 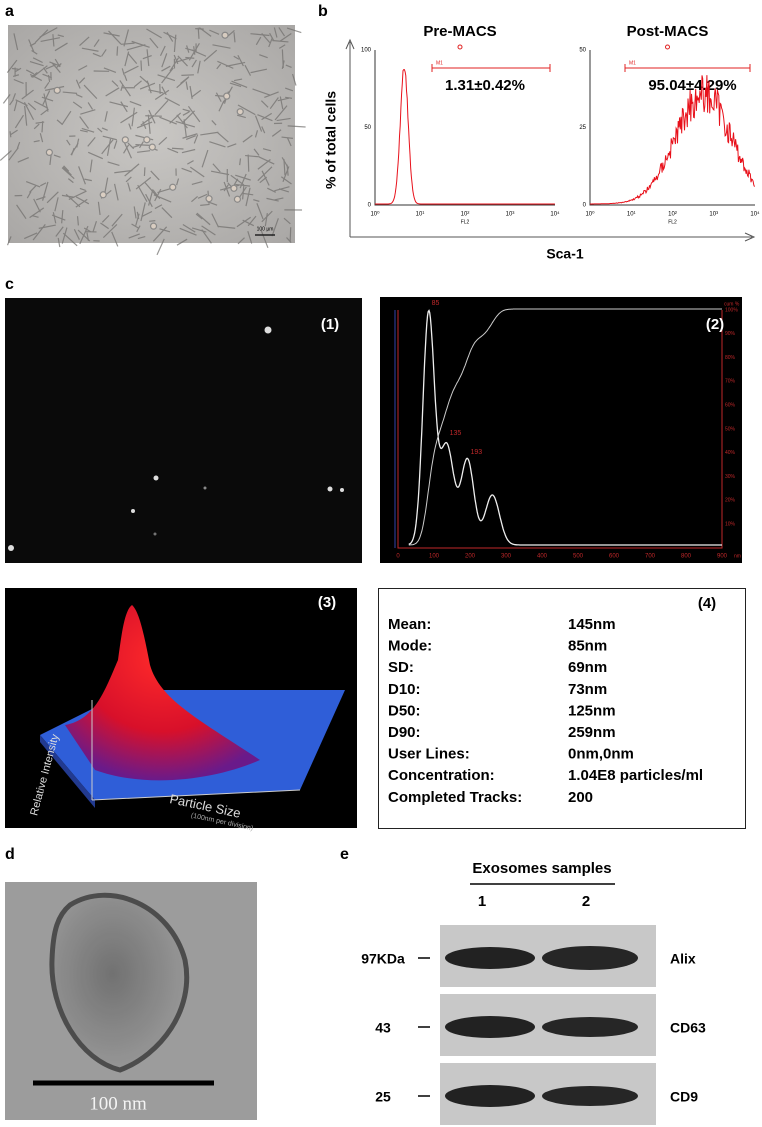 I want to click on summary-label: D50:, so click(x=404, y=710).